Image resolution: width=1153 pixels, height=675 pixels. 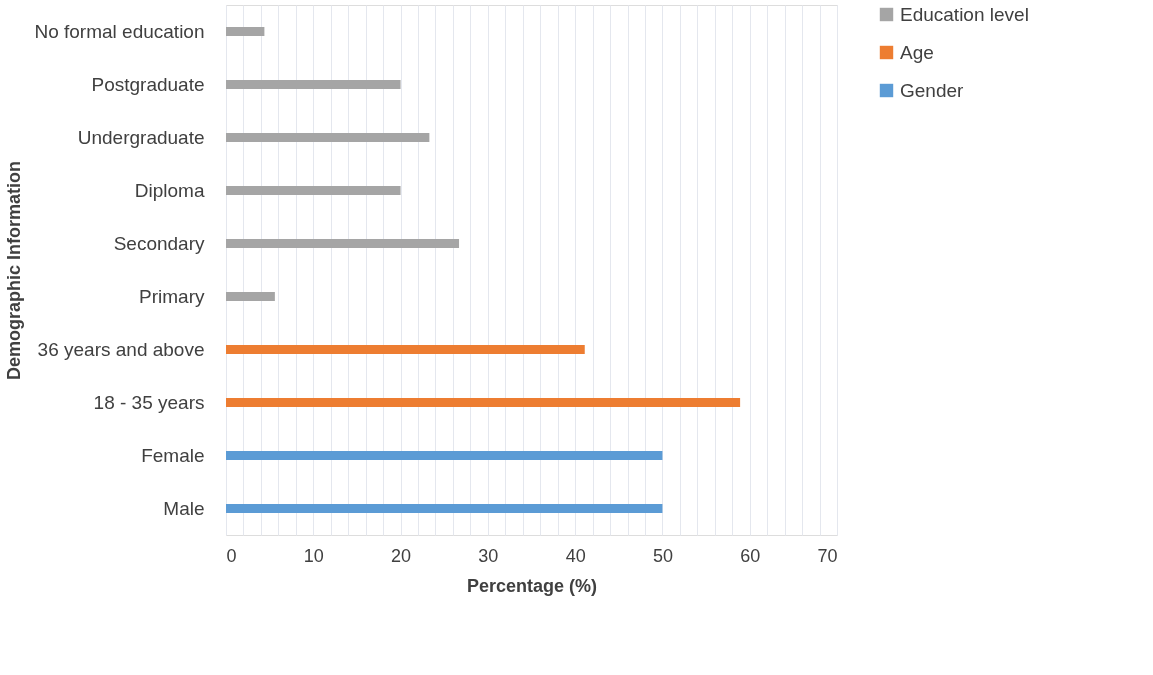 What do you see at coordinates (662, 555) in the screenshot?
I see `x-tick-label: 50` at bounding box center [662, 555].